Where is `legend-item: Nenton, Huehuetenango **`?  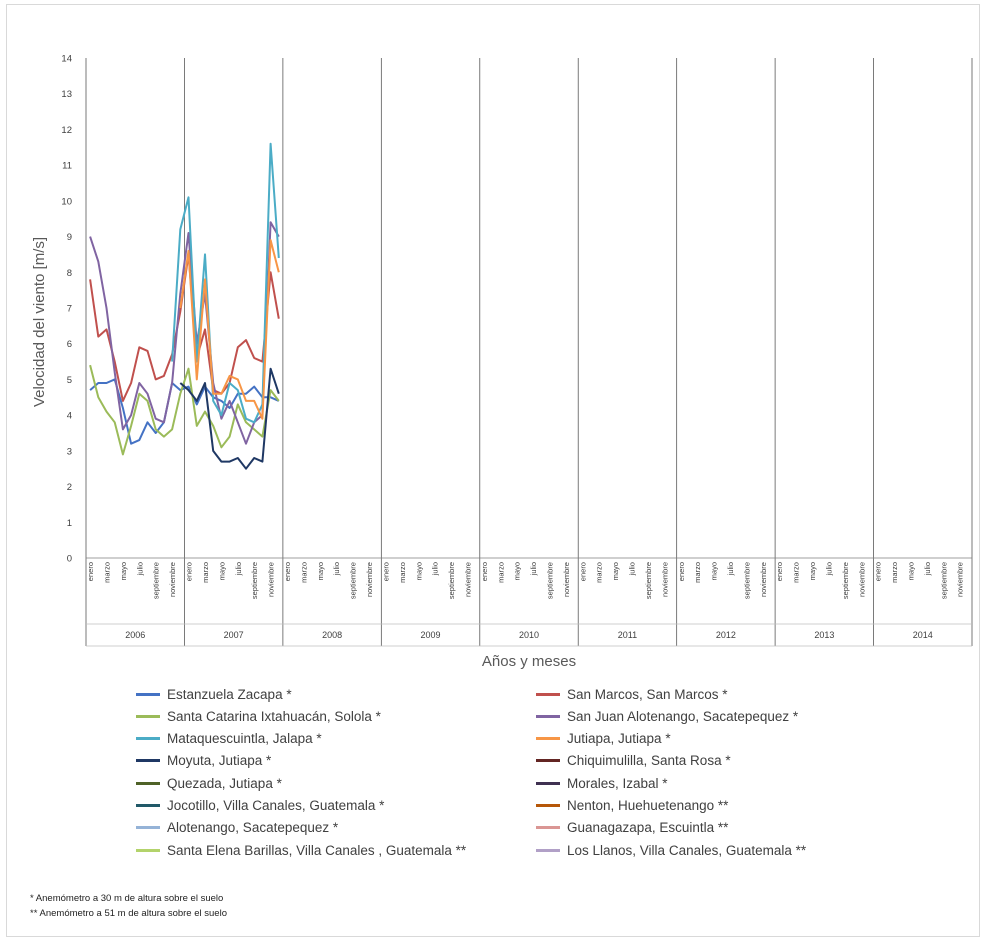 legend-item: Nenton, Huehuetenango ** is located at coordinates (632, 806).